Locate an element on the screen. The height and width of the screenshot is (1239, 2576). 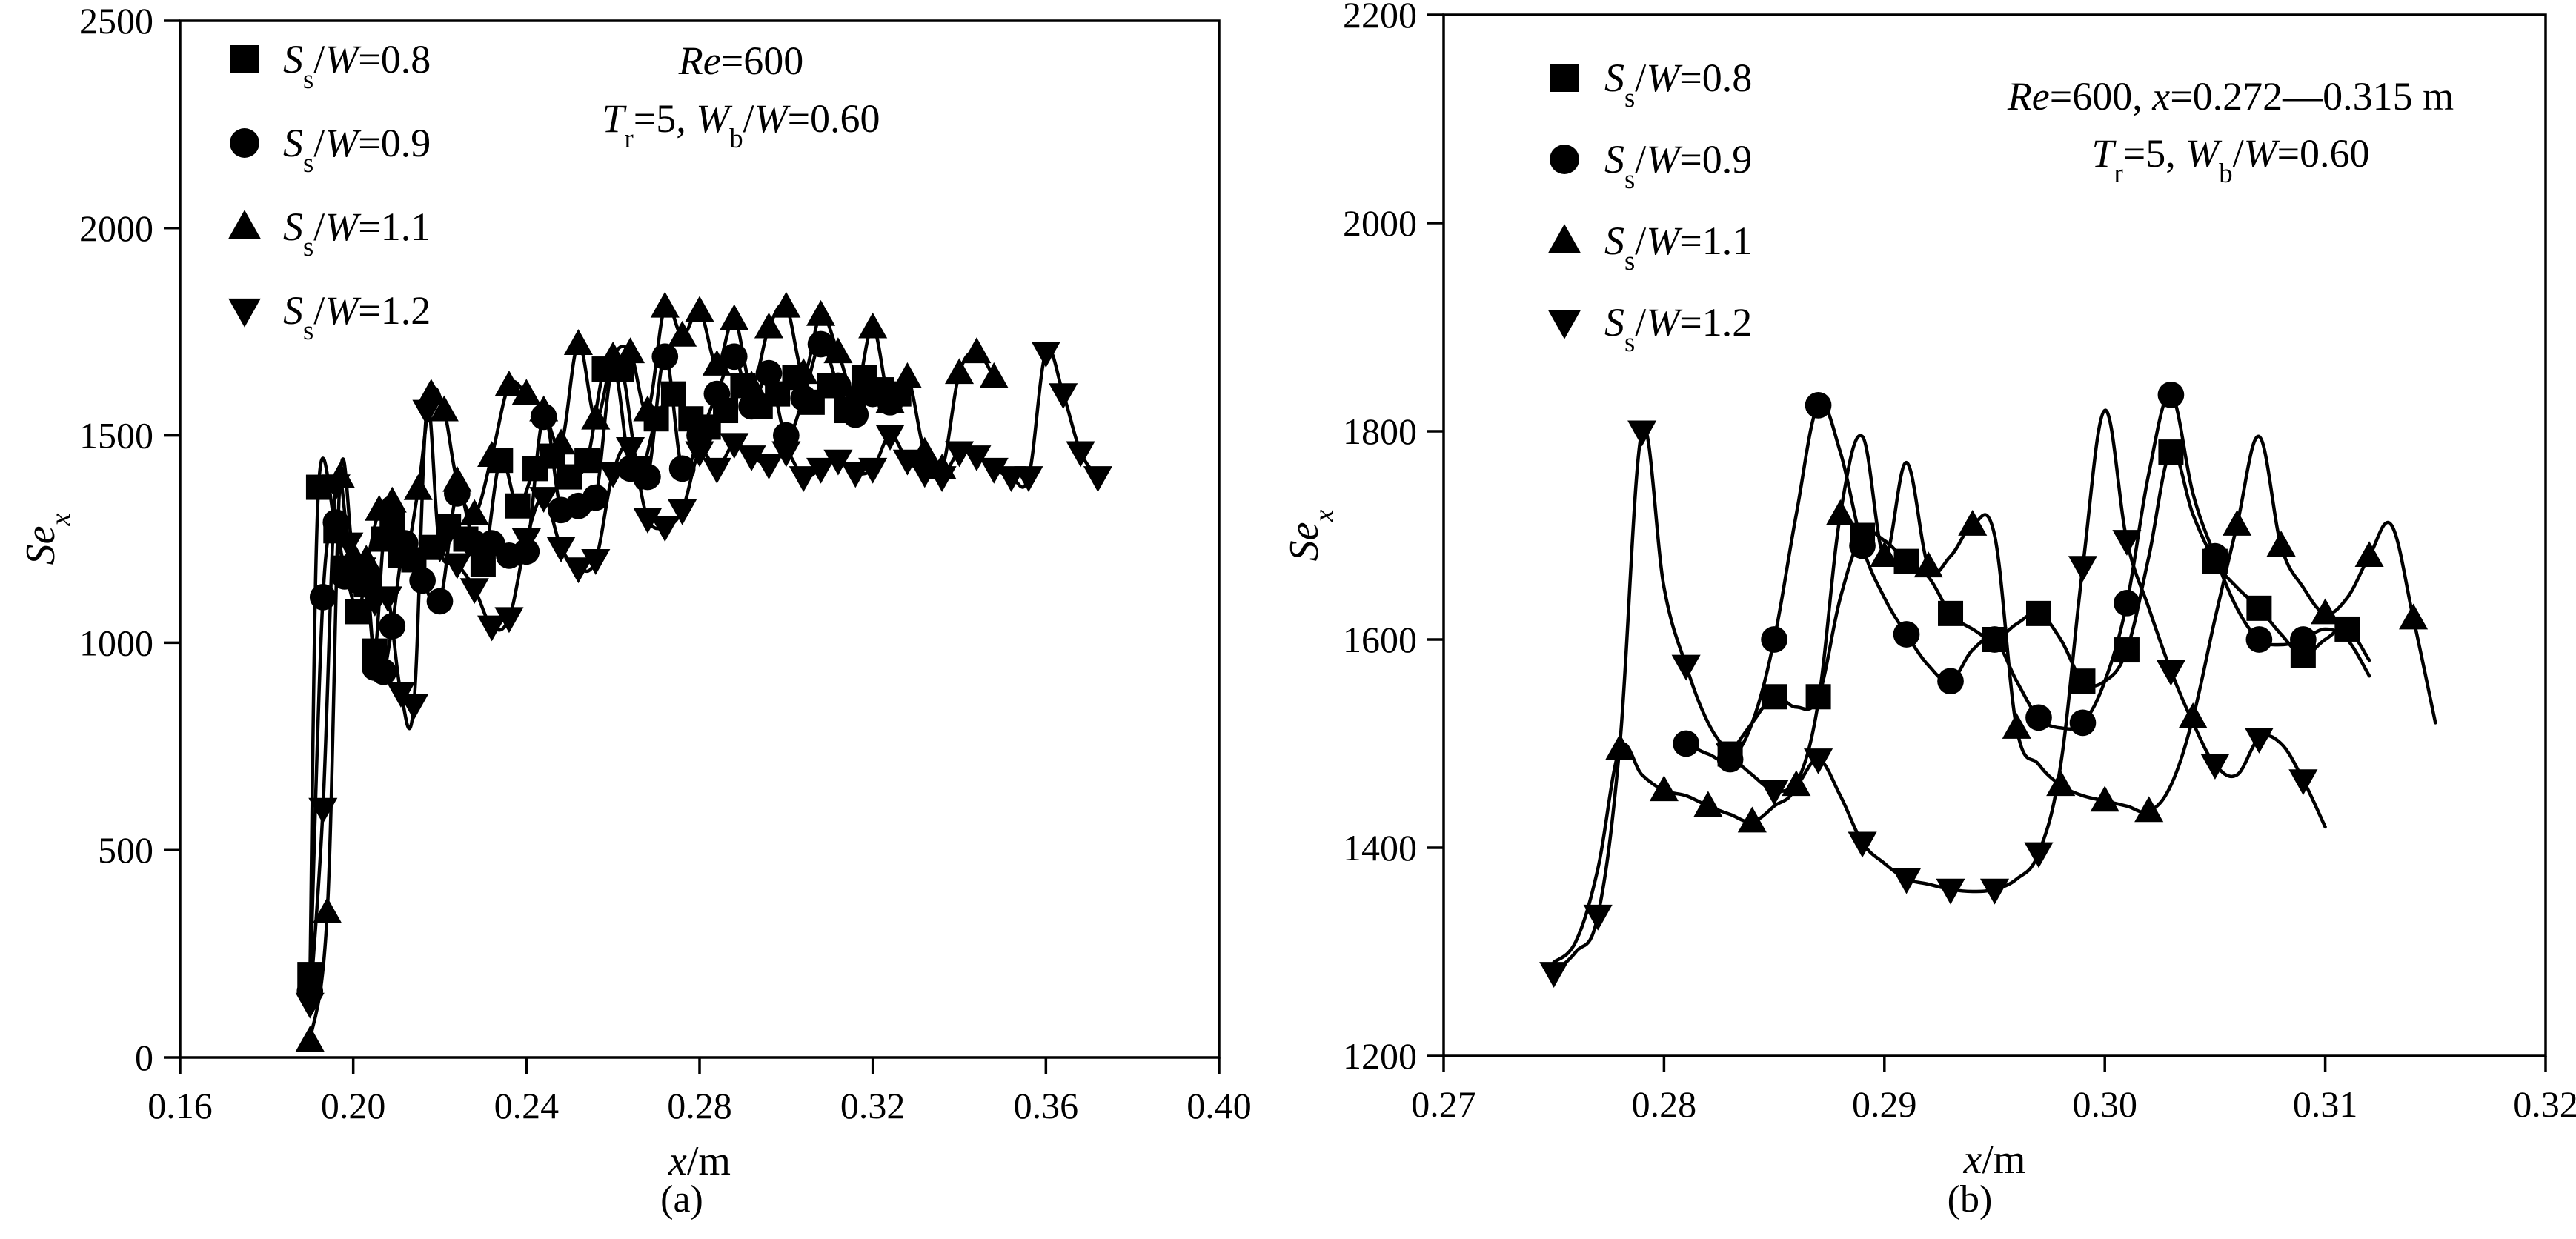
y-tick-label: 2500 is located at coordinates (116, 20).